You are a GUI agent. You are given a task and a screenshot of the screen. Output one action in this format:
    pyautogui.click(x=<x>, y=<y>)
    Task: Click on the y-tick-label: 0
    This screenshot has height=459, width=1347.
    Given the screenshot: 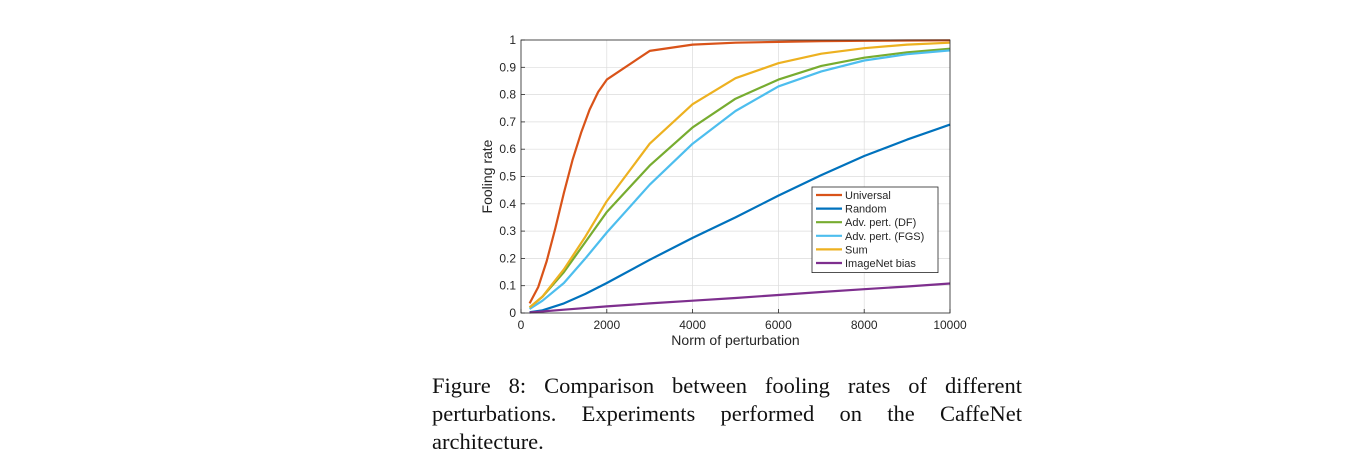 What is the action you would take?
    pyautogui.click(x=512, y=313)
    